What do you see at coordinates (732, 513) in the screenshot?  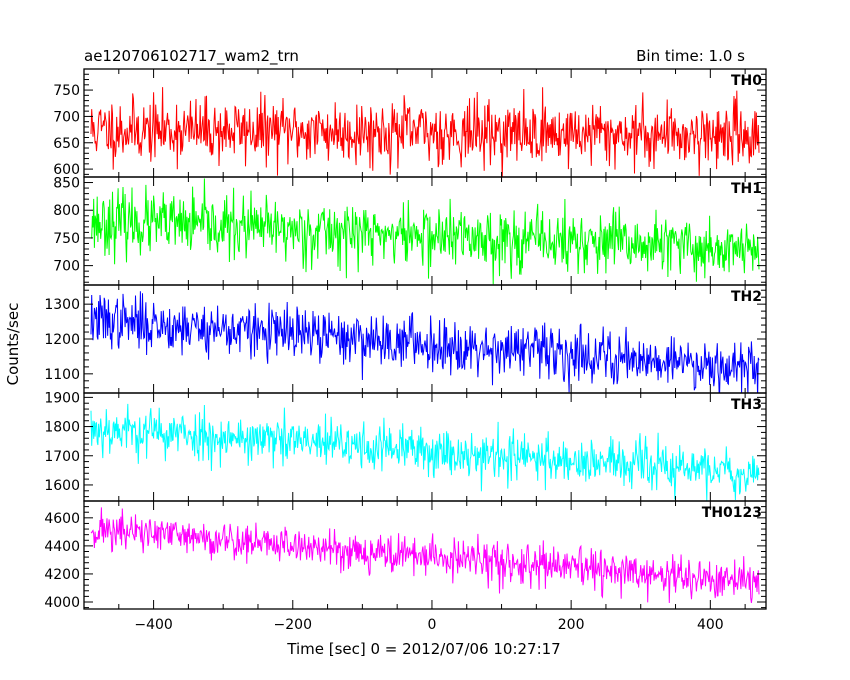 I see `channel-label: TH0123` at bounding box center [732, 513].